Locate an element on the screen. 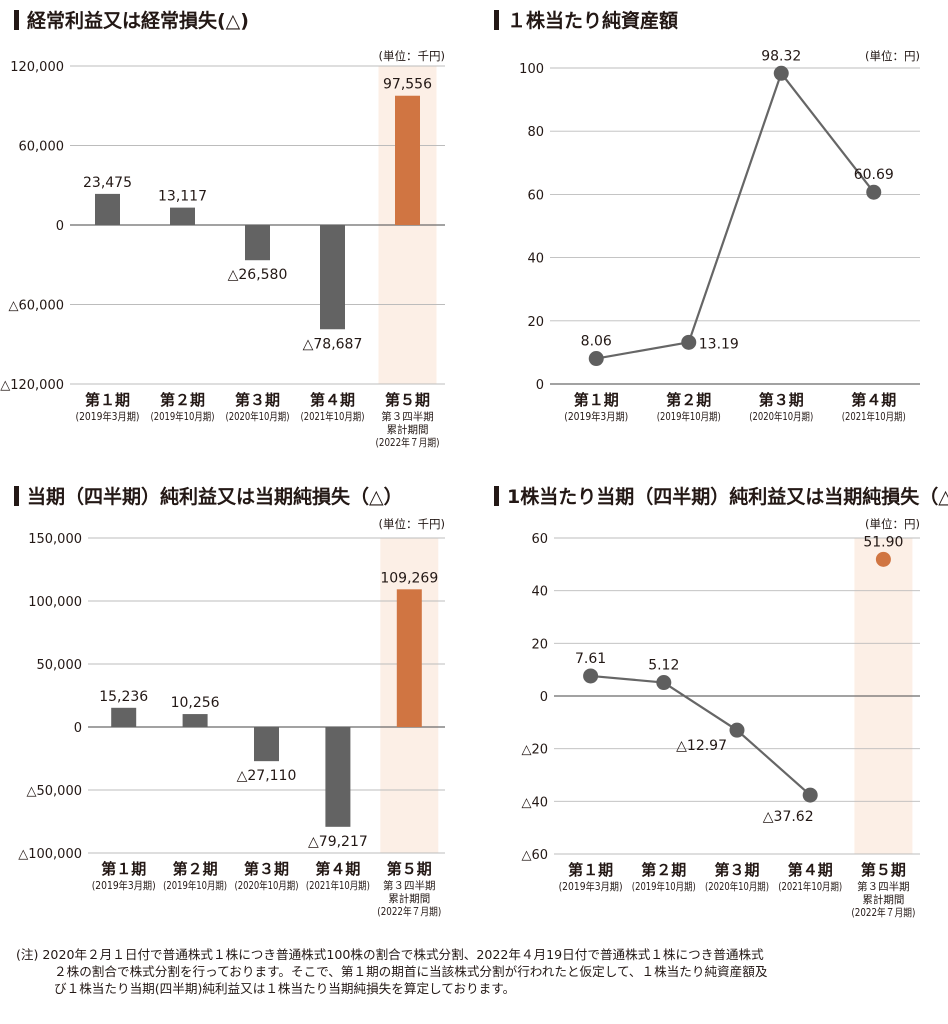 The image size is (948, 1024). data-label: △79,217 is located at coordinates (338, 842).